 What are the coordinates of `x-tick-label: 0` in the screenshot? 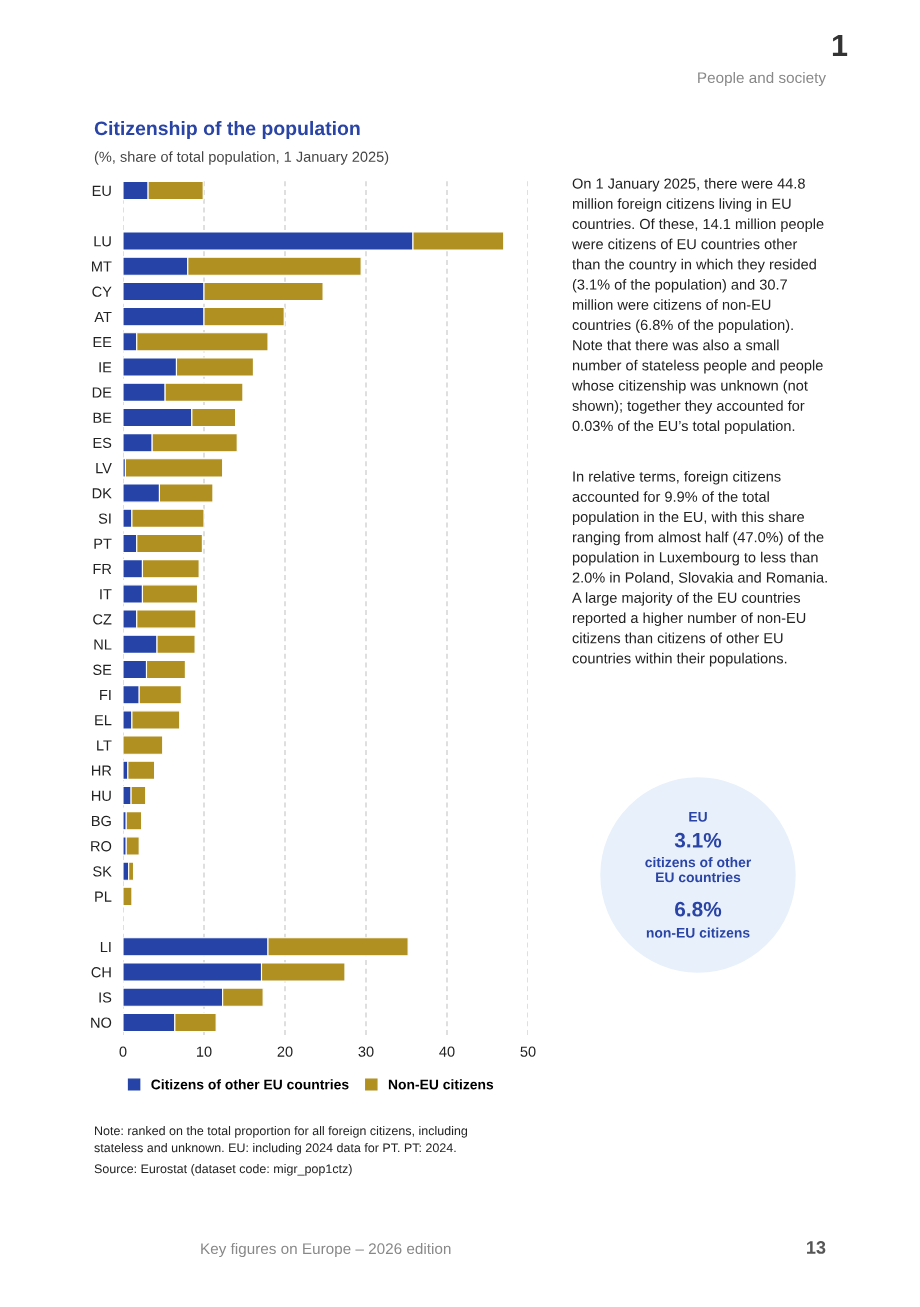 It's located at (123, 1051).